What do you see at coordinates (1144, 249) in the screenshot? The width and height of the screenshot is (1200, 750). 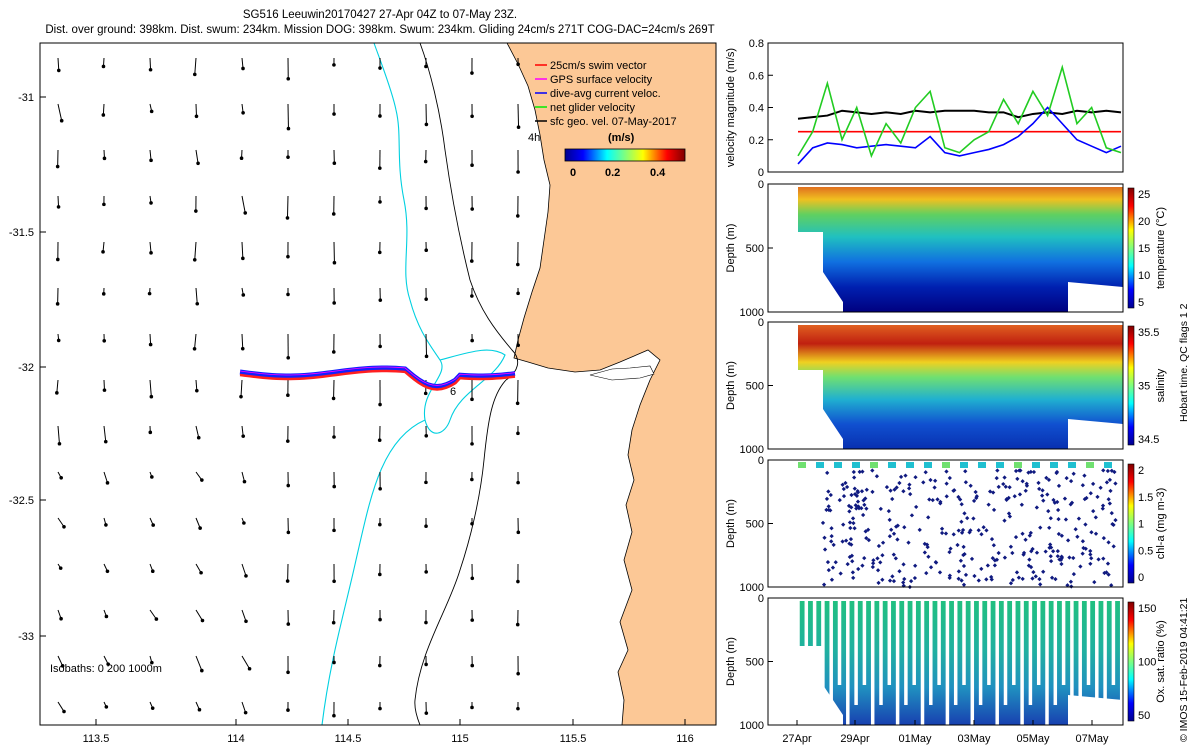 I see `colorbar-tick-label: 15` at bounding box center [1144, 249].